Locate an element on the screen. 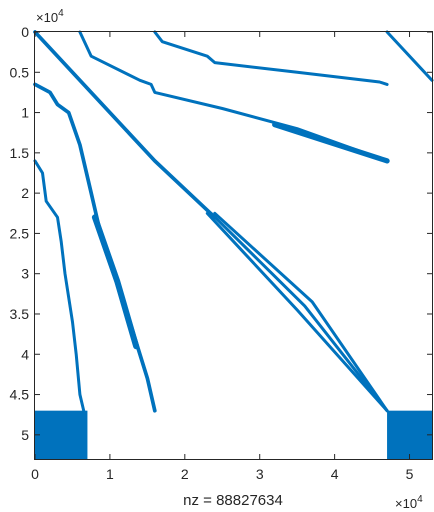  y-tick-label: 4.5 is located at coordinates (20, 395).